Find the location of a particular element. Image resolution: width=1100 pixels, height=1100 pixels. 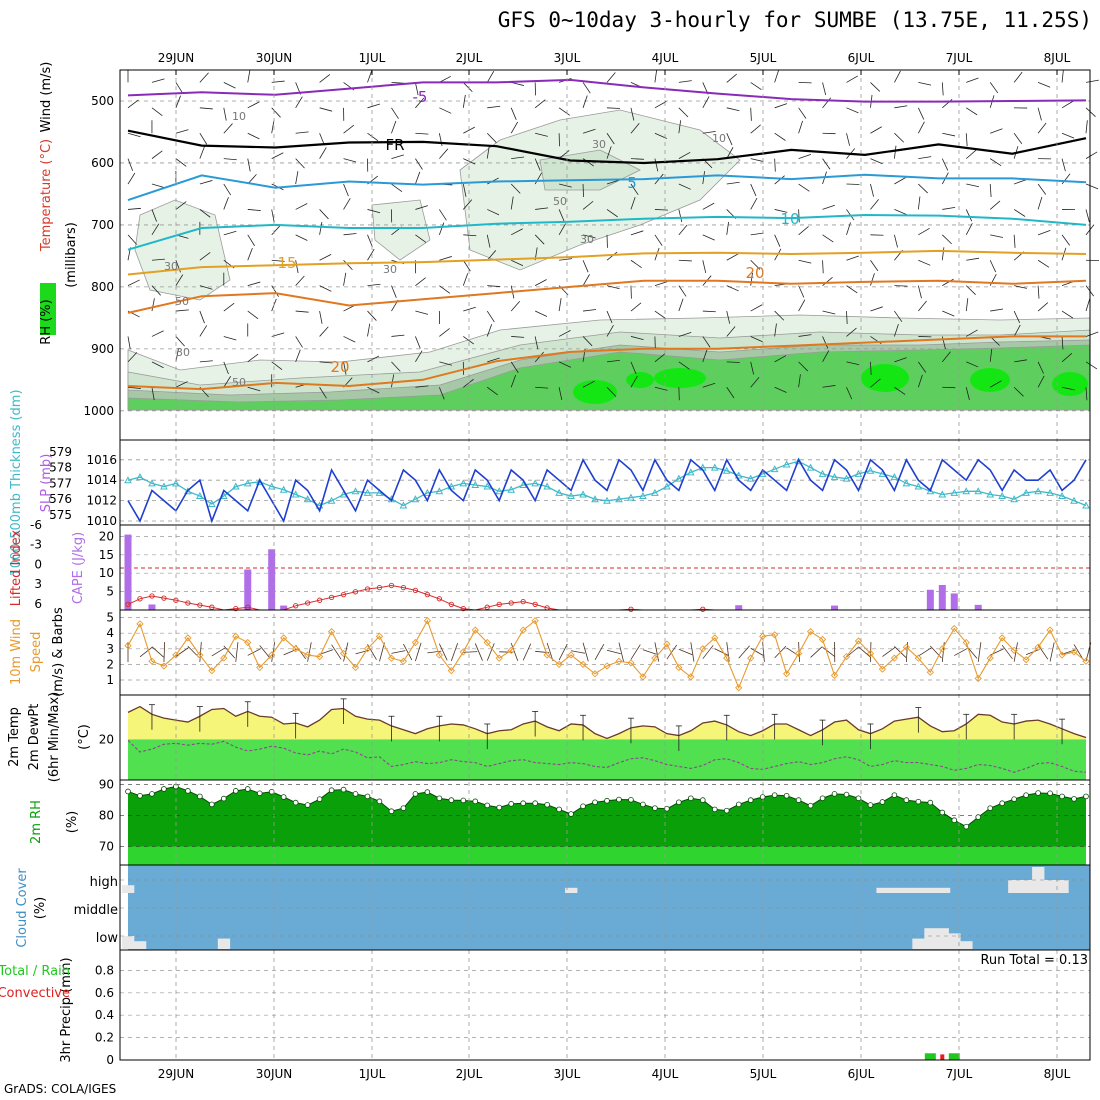

wind-tick-label: 5 is located at coordinates (110, 618).